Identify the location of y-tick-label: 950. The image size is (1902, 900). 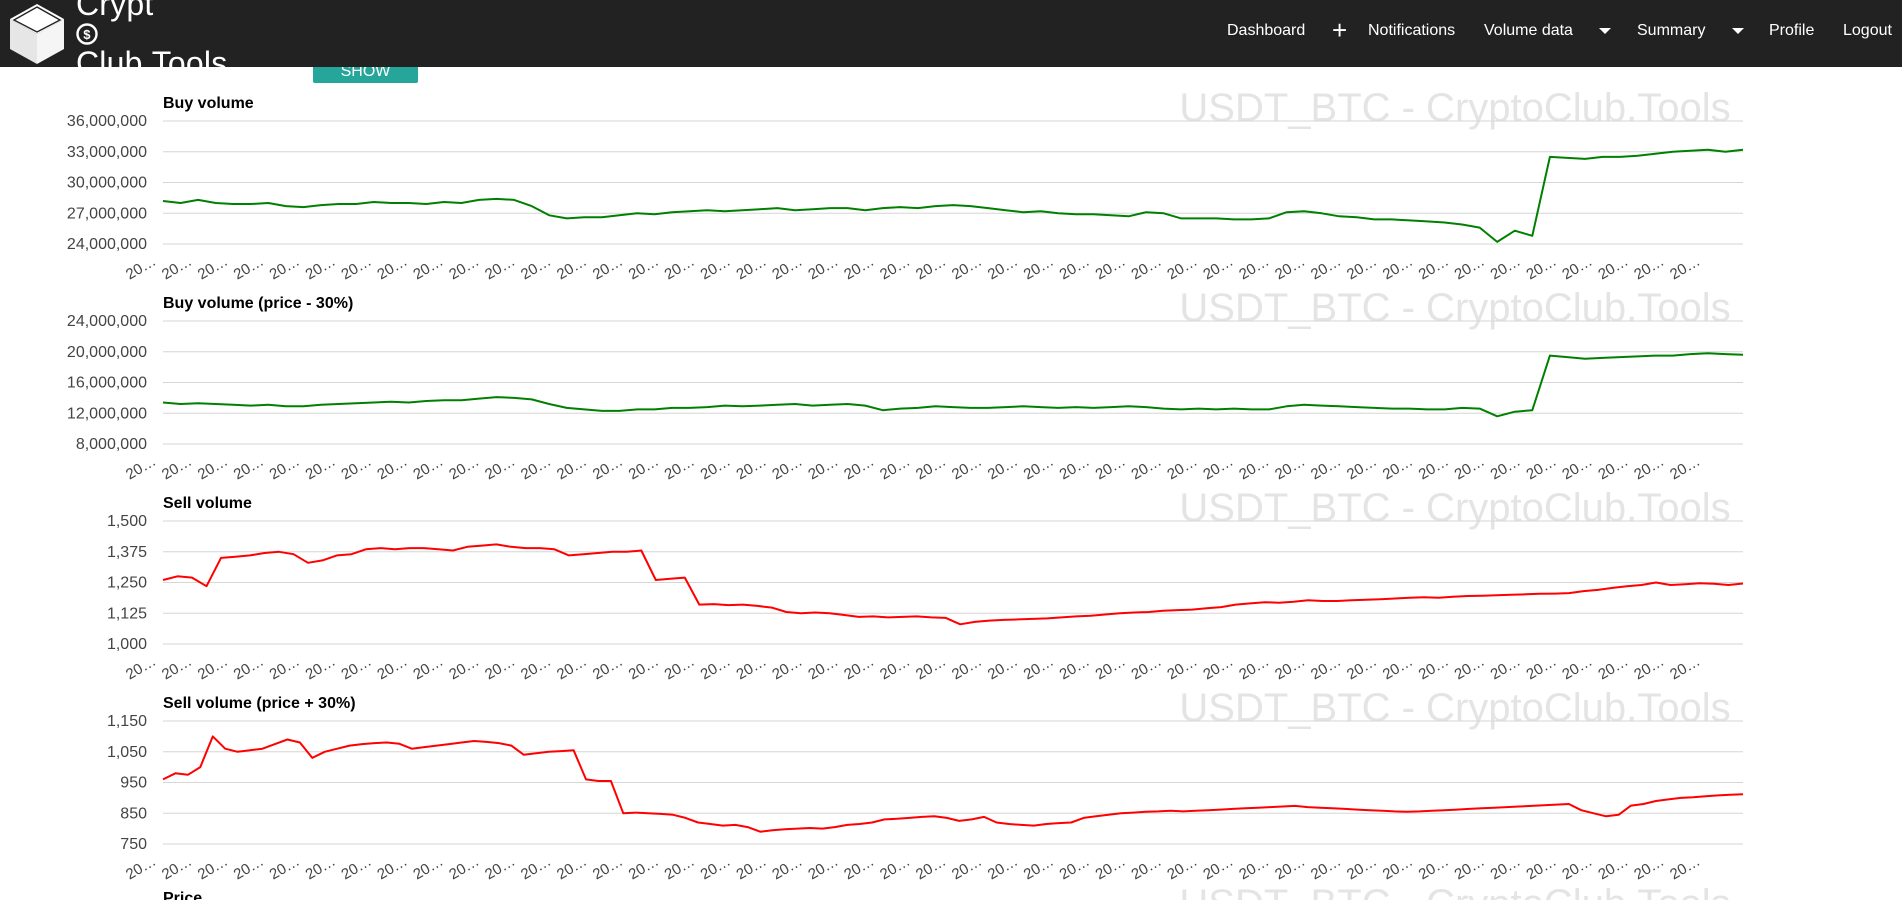
(133, 783).